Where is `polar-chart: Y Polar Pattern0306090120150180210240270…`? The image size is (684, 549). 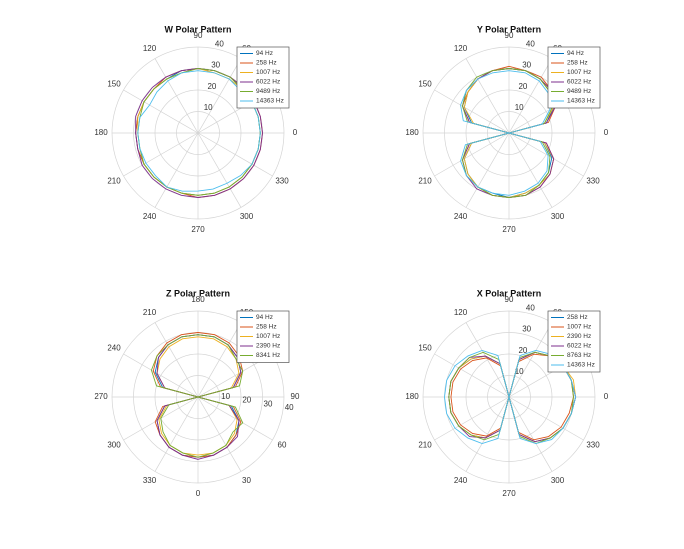 polar-chart: Y Polar Pattern0306090120150180210240270… is located at coordinates (506, 129).